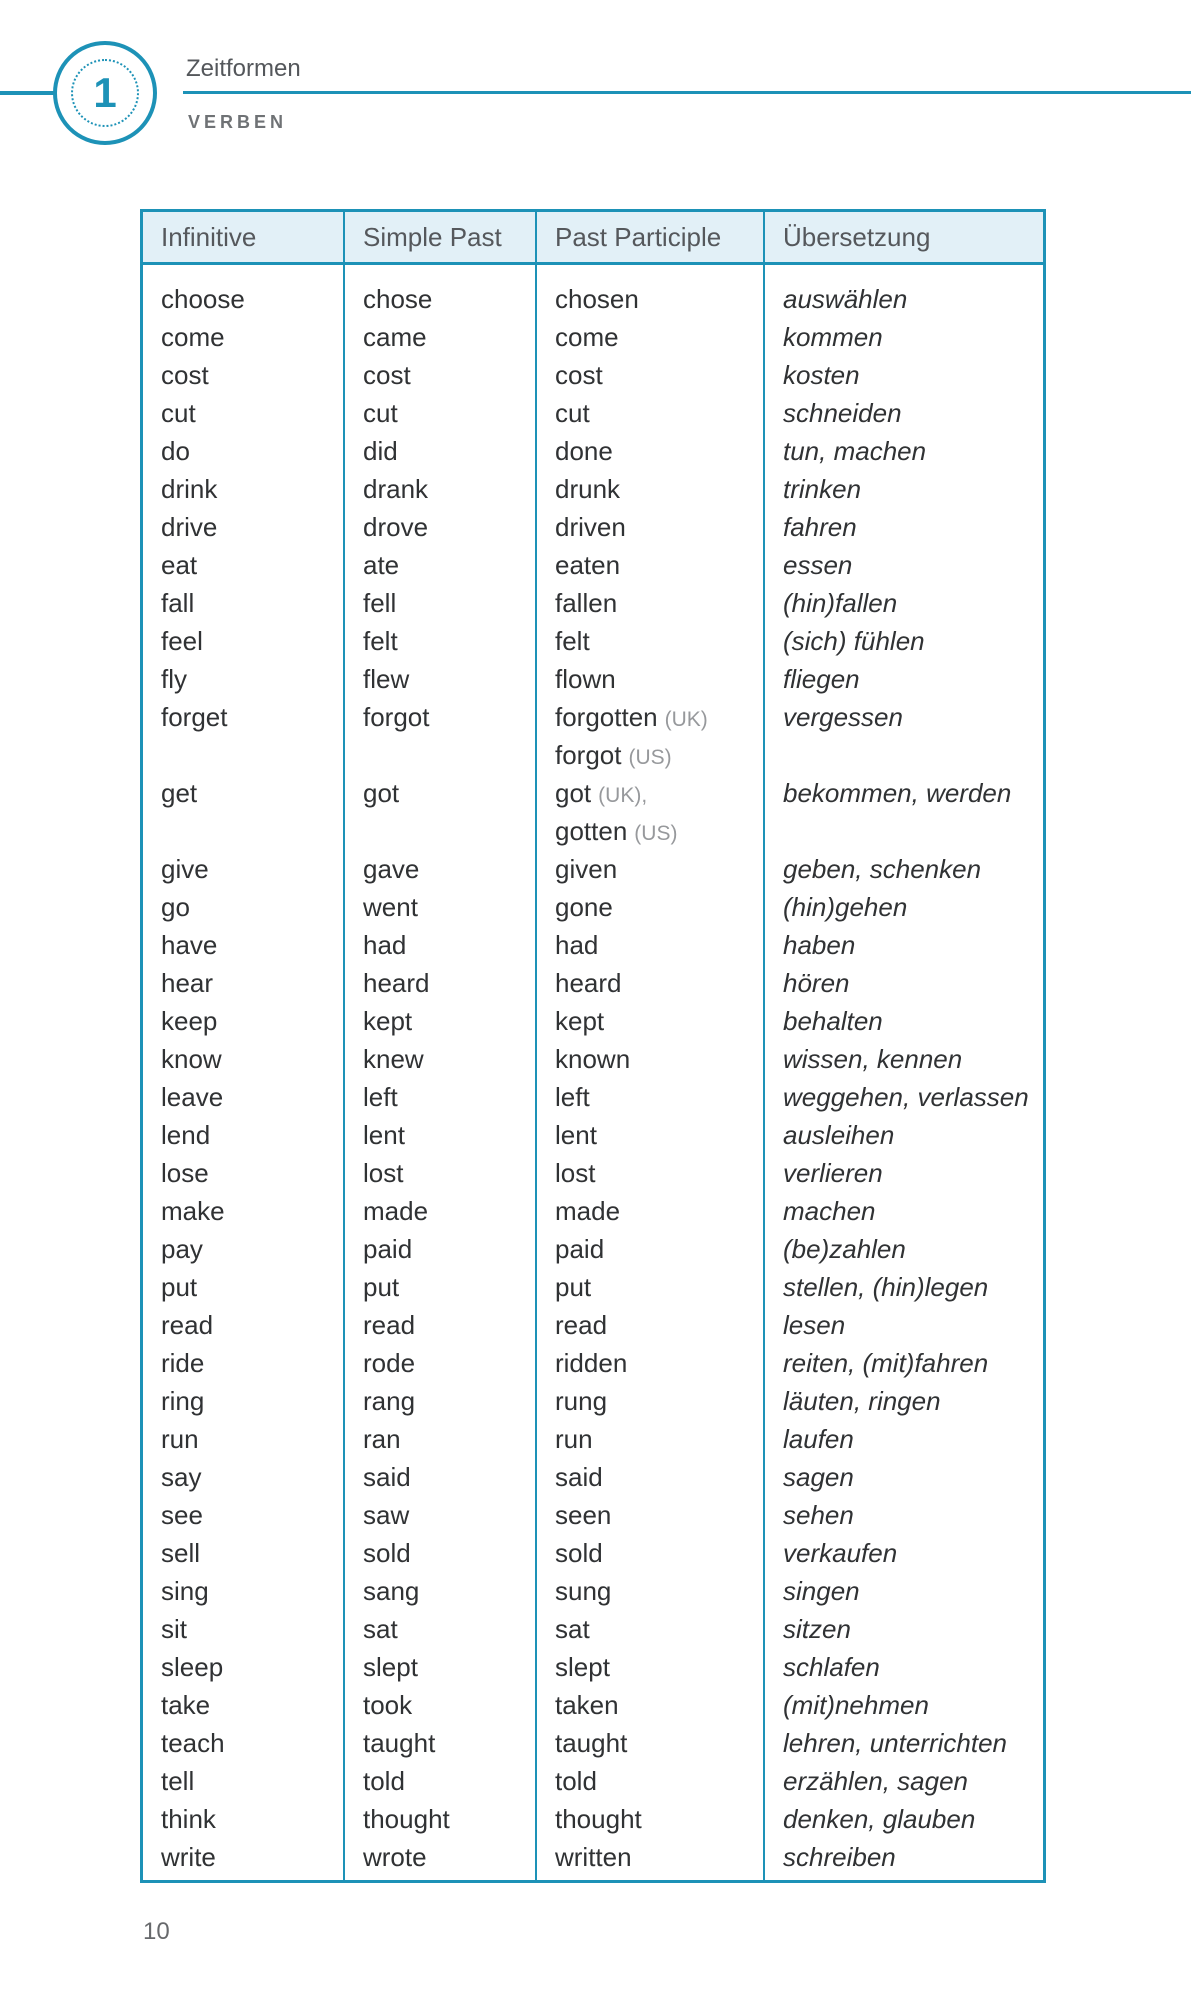 The image size is (1191, 2000). Describe the element at coordinates (651, 1857) in the screenshot. I see `cell-past-participle: written` at that location.